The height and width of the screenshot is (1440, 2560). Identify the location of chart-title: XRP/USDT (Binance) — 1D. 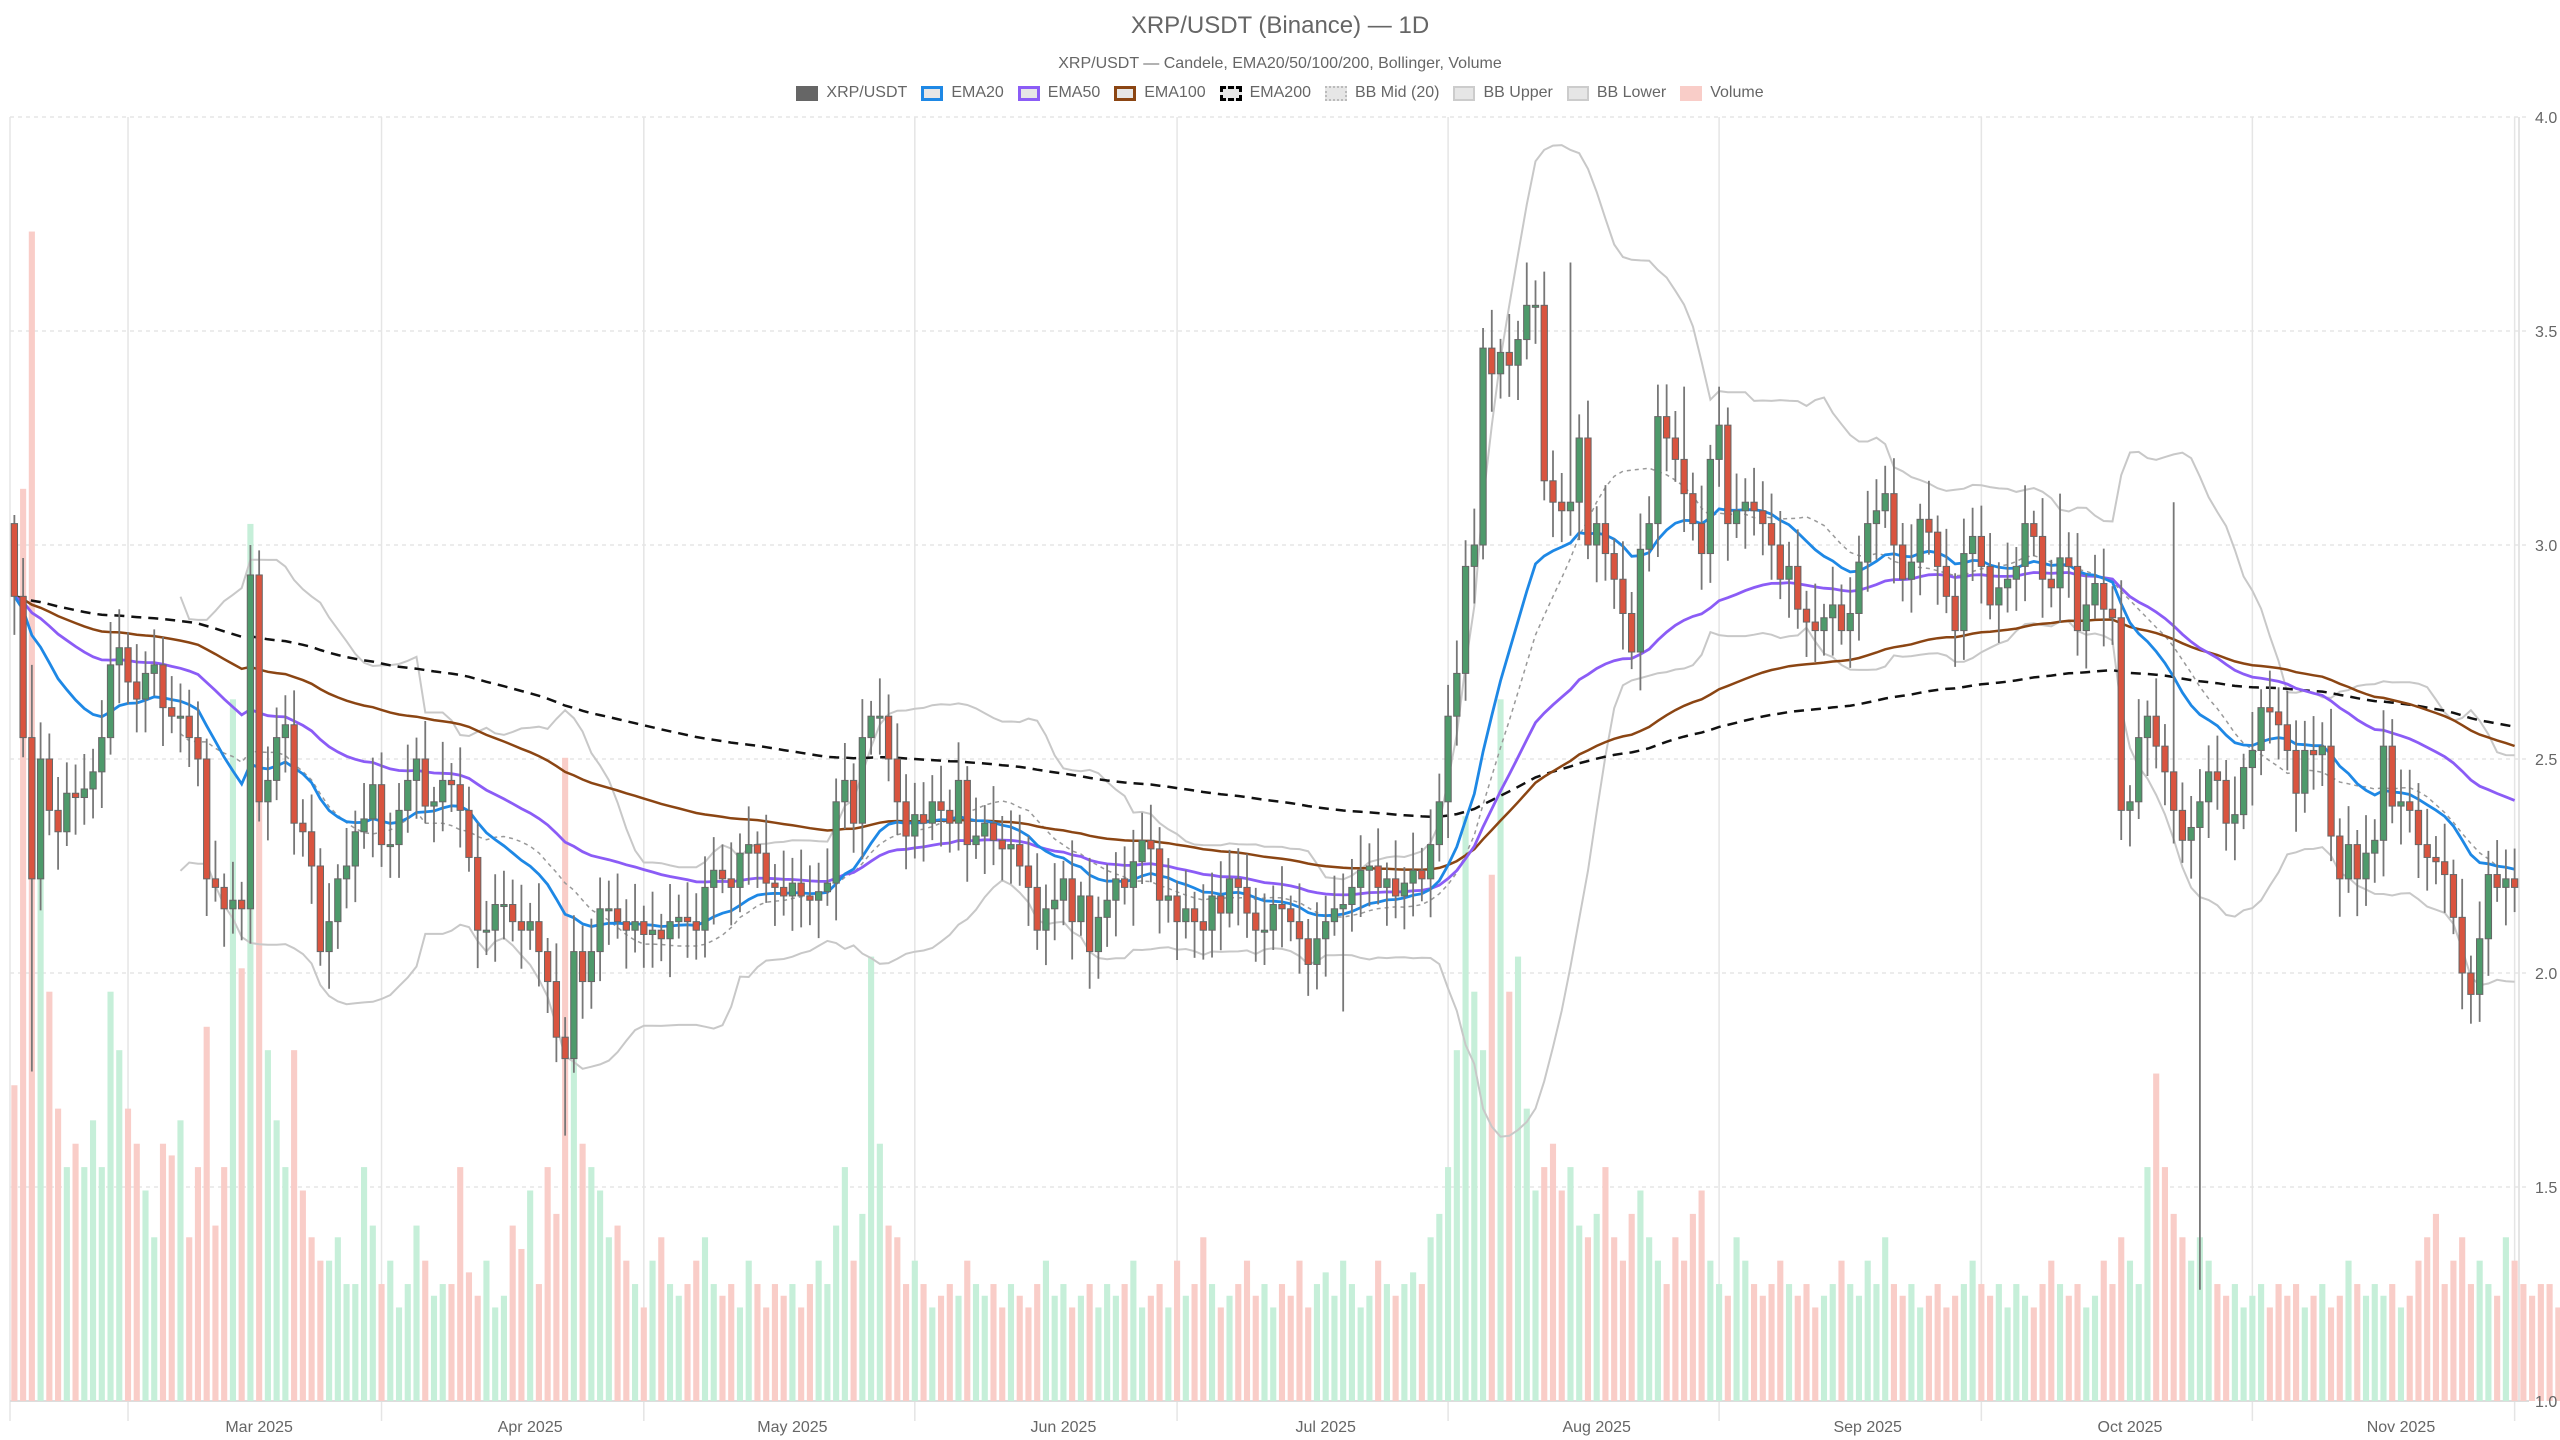
(1280, 25).